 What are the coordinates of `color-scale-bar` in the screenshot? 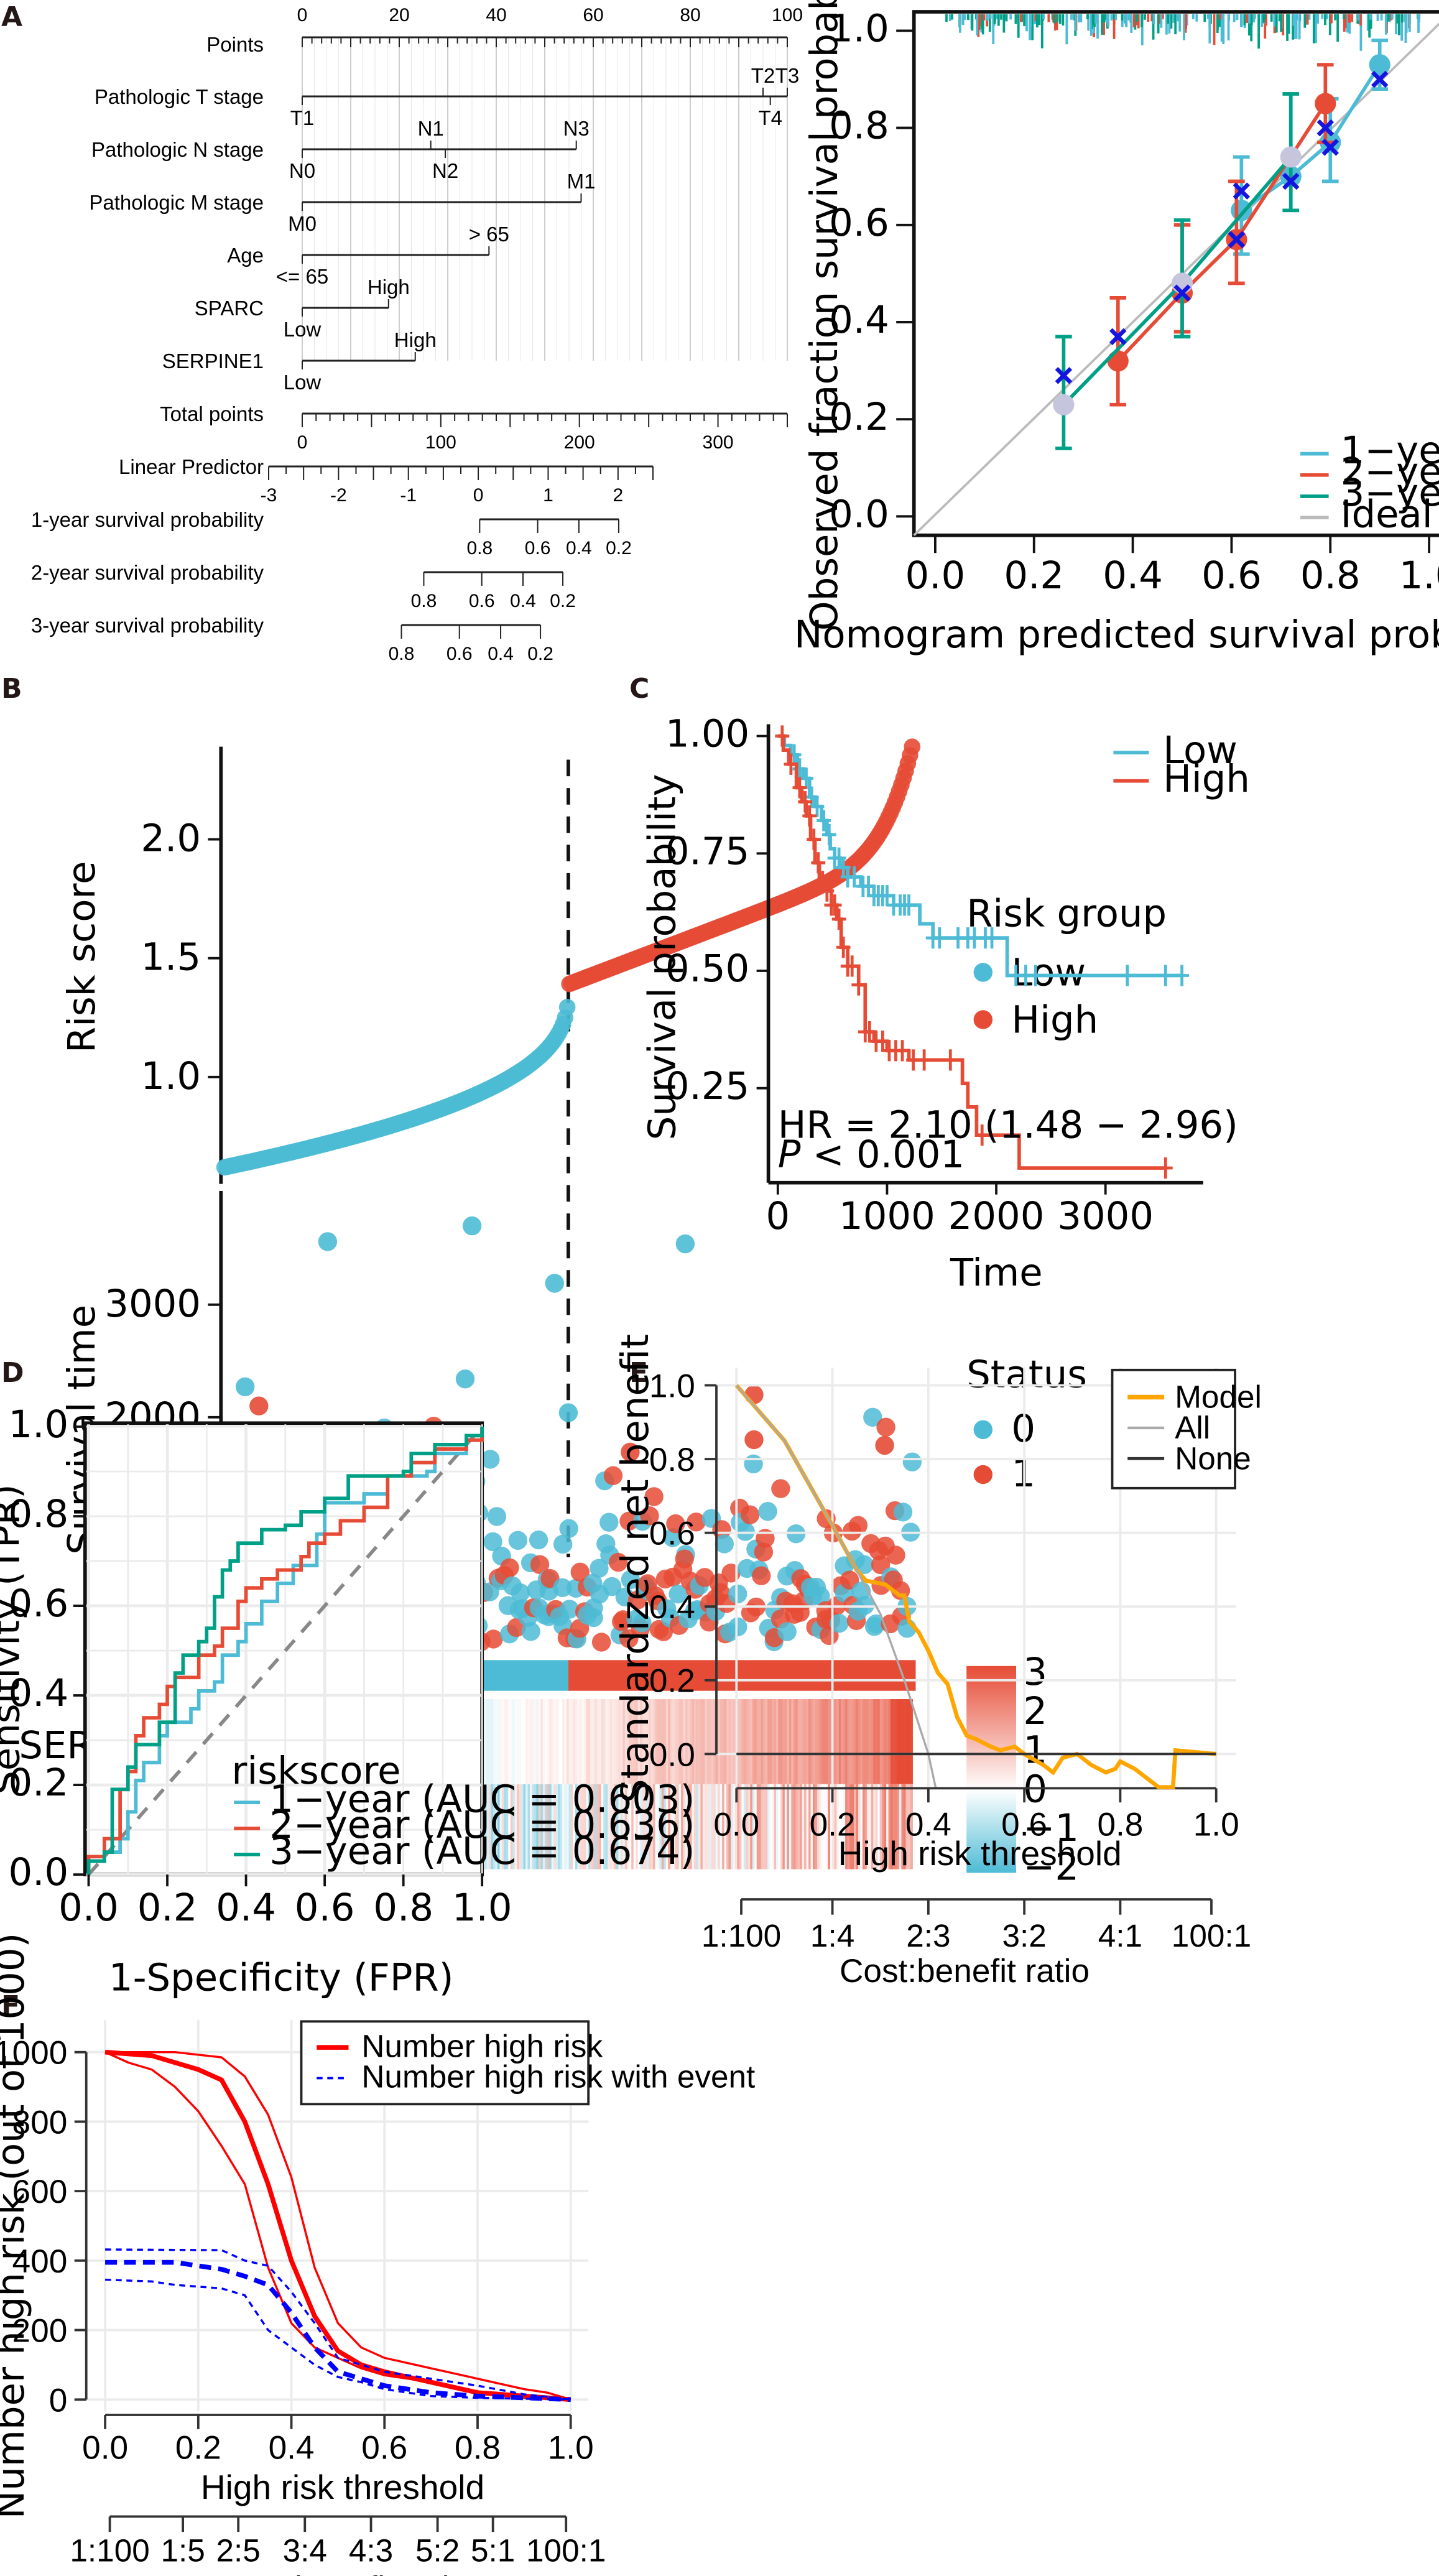 It's located at (991, 1770).